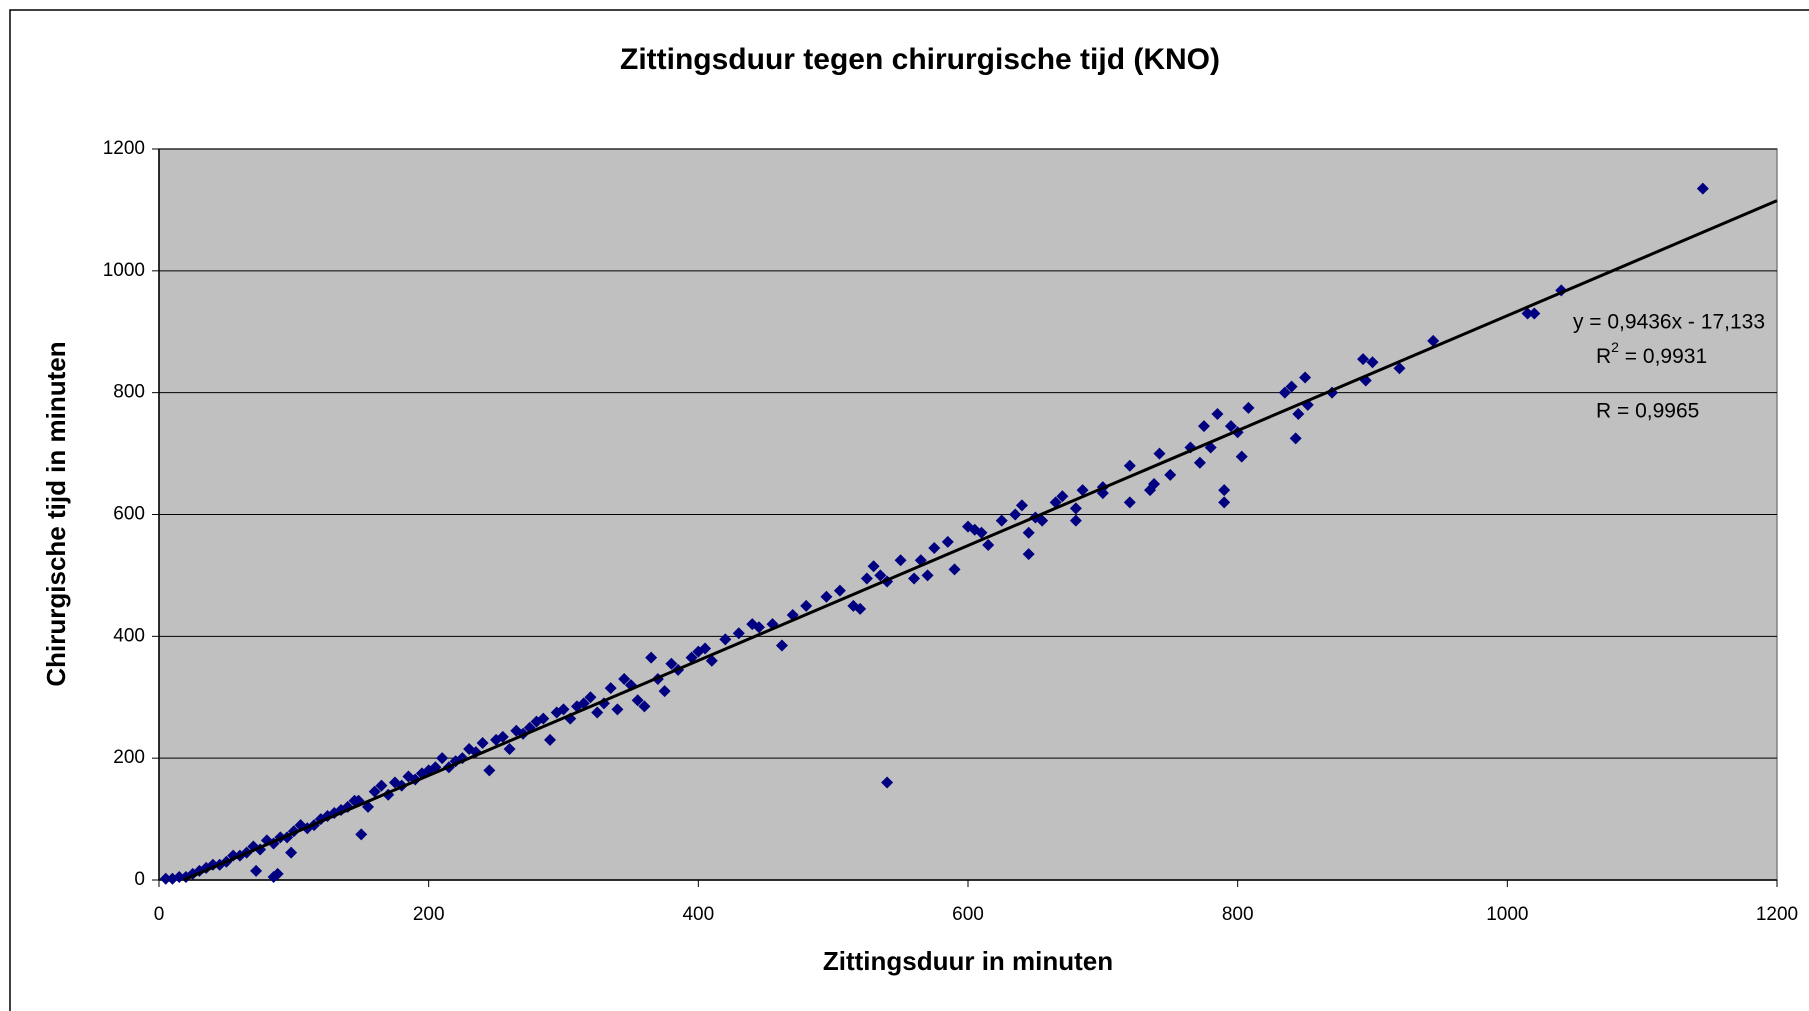  Describe the element at coordinates (1647, 411) in the screenshot. I see `r-value: R = 0,9965` at that location.